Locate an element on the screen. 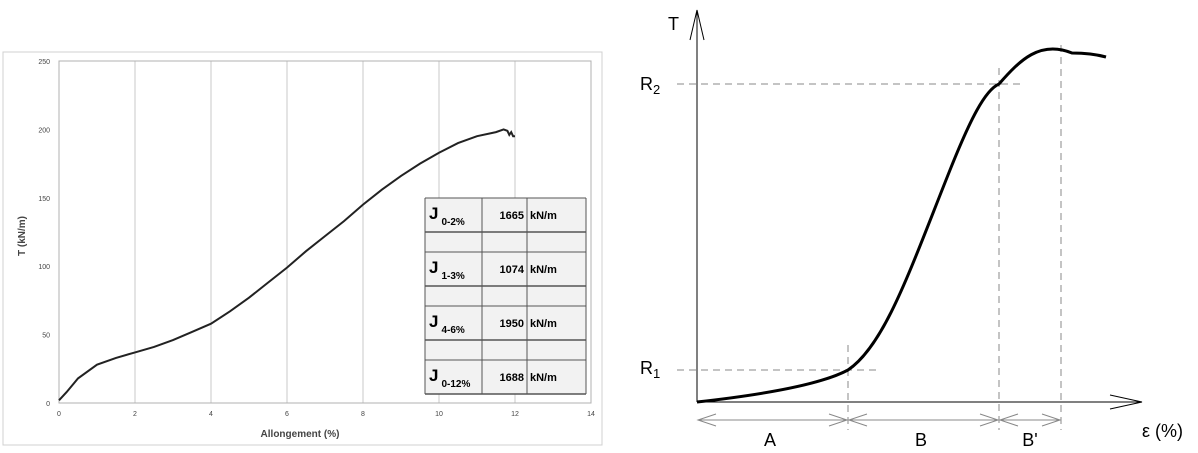 Image resolution: width=1198 pixels, height=453 pixels. x-tick-label: 6 is located at coordinates (287, 414).